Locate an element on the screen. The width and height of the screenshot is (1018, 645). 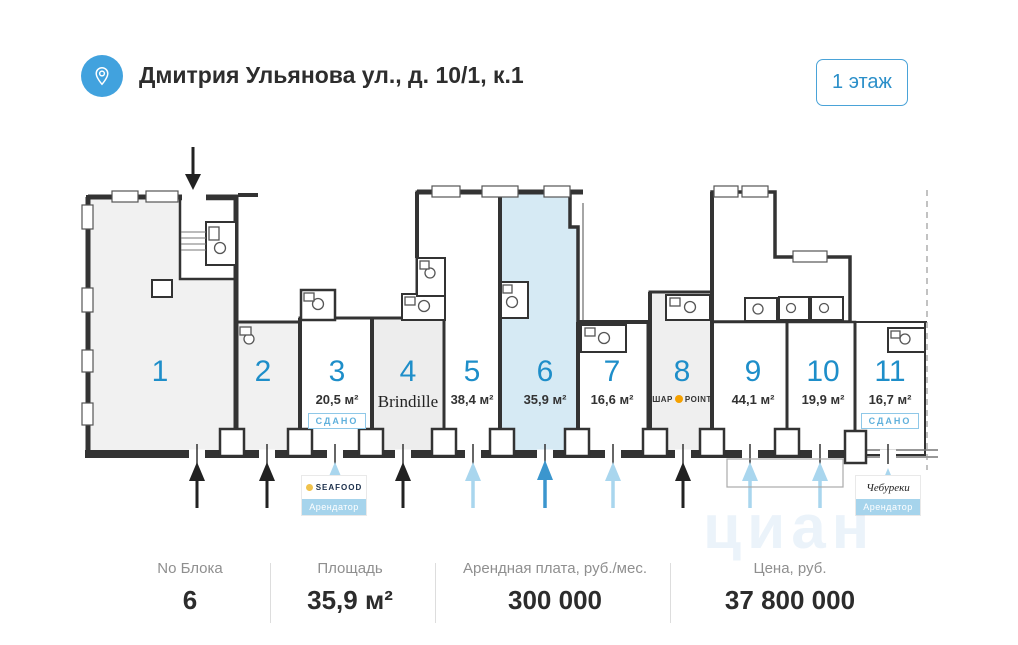
unit-label-11: 11 16,7 м² СДАНО is located at coordinates (890, 392).